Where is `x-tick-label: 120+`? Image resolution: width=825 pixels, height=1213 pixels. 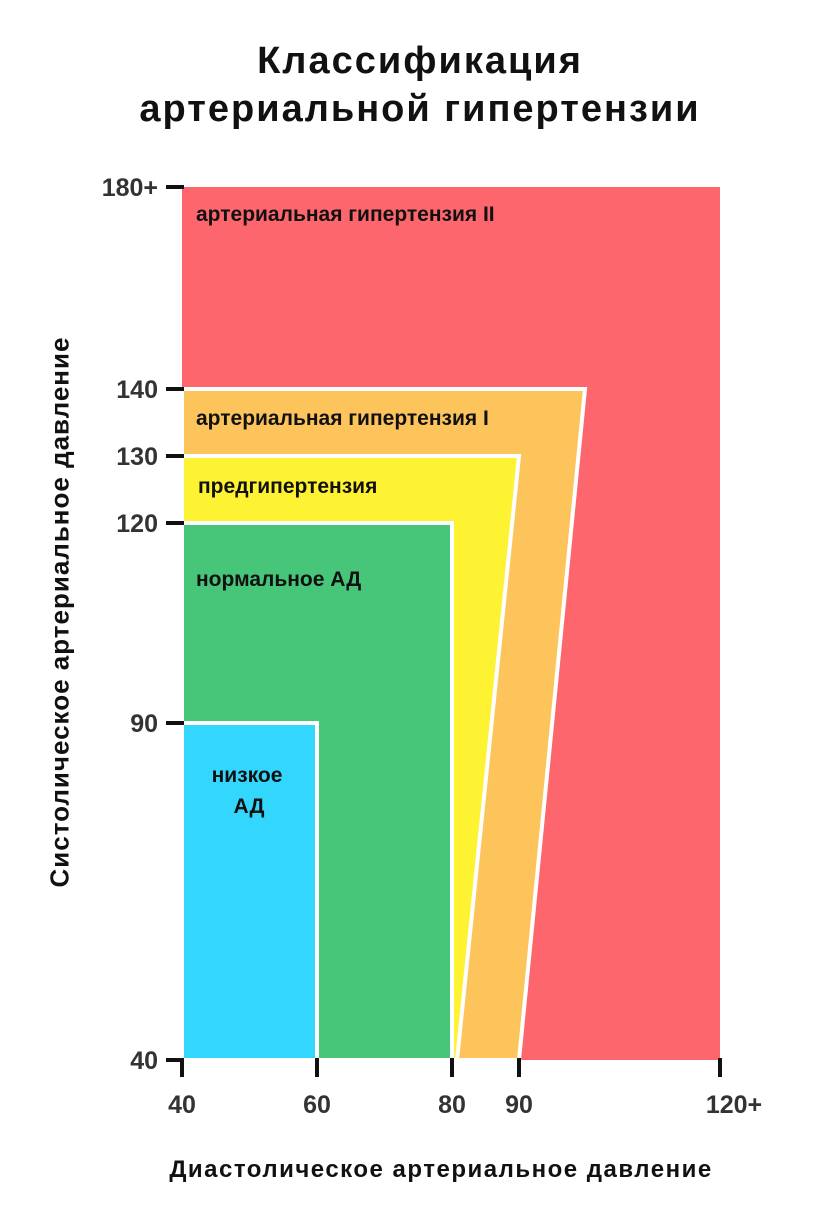 x-tick-label: 120+ is located at coordinates (734, 1105).